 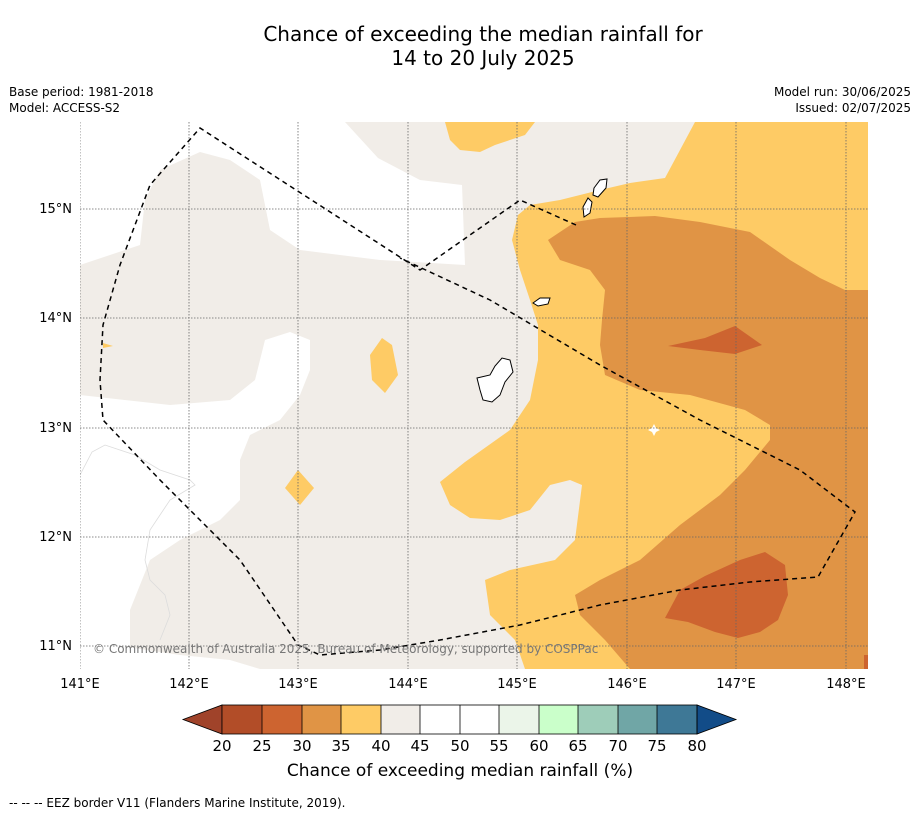 I want to click on base-period-label: Base period: 1981-2018, so click(x=81, y=92).